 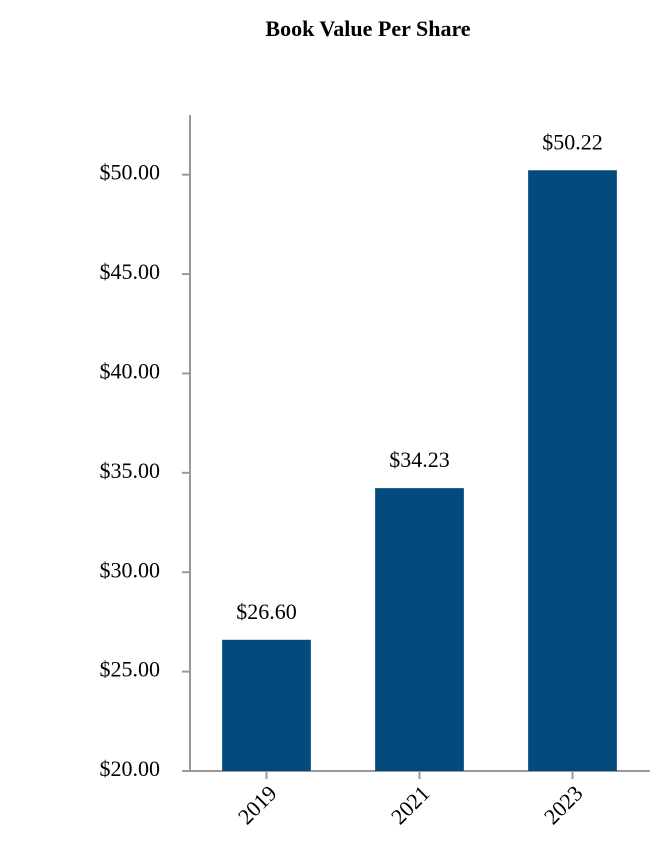 I want to click on x-tick-label: 2021, so click(x=410, y=804).